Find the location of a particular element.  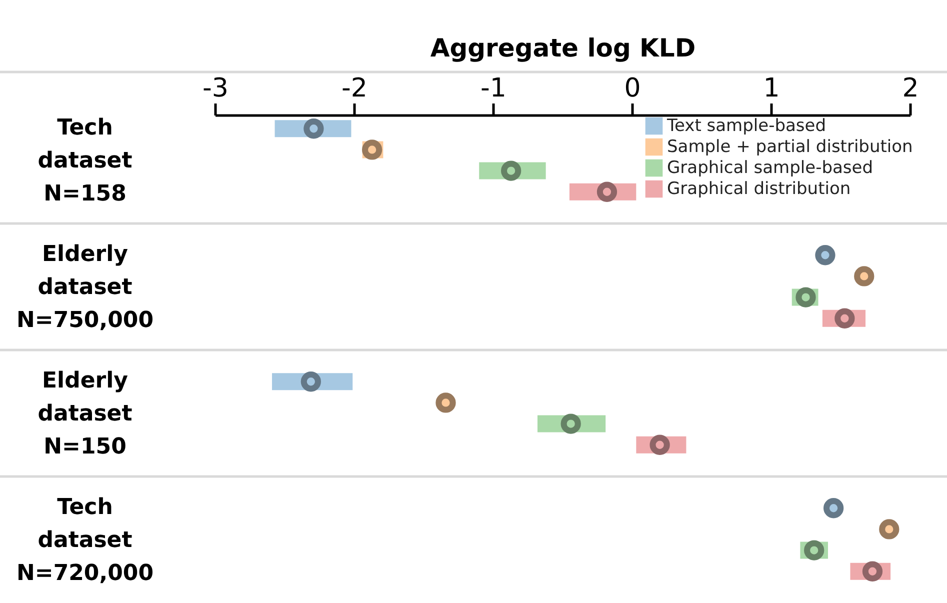

legend-label: Graphical distribution is located at coordinates (759, 189).